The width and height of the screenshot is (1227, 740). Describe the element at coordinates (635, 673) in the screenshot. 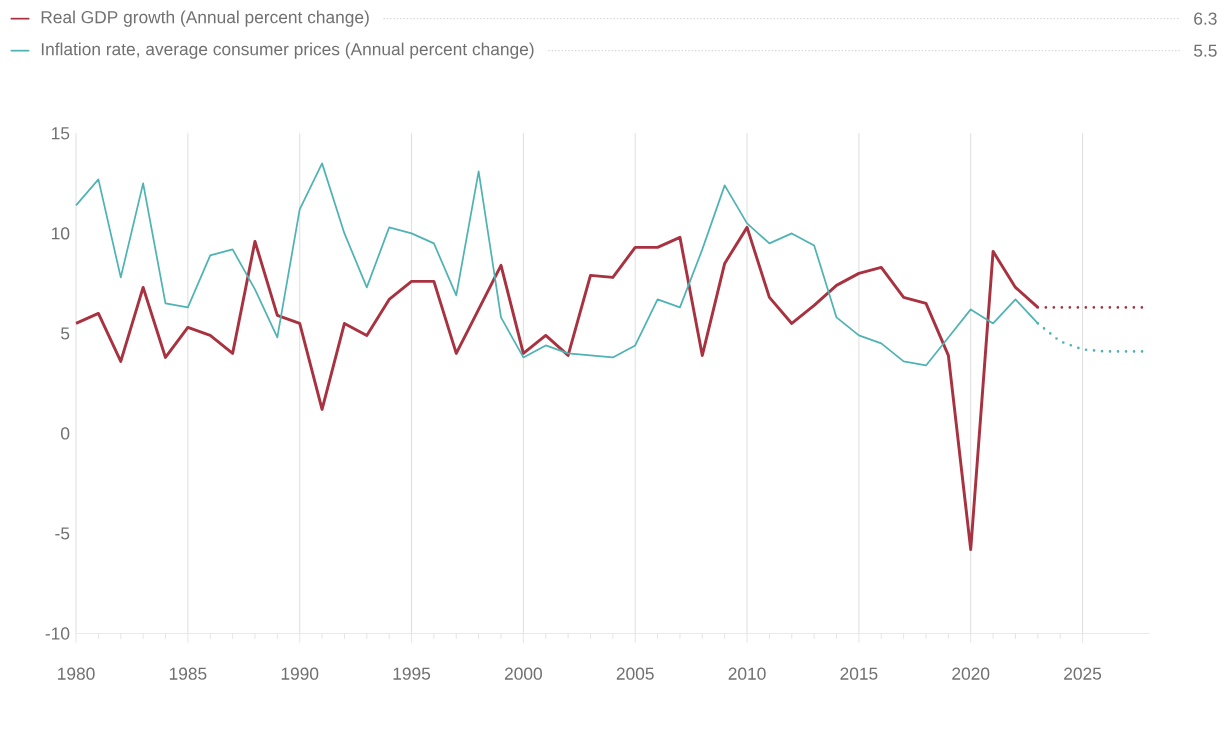

I see `x-tick-label: 2005` at that location.